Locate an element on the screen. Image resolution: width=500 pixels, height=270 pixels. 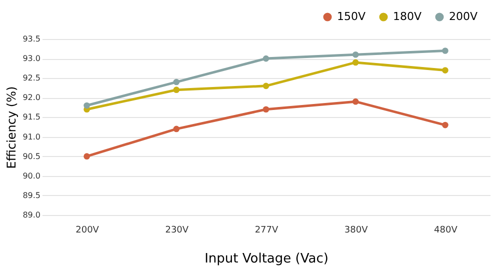
x-tick-label: 200V is located at coordinates (88, 231).